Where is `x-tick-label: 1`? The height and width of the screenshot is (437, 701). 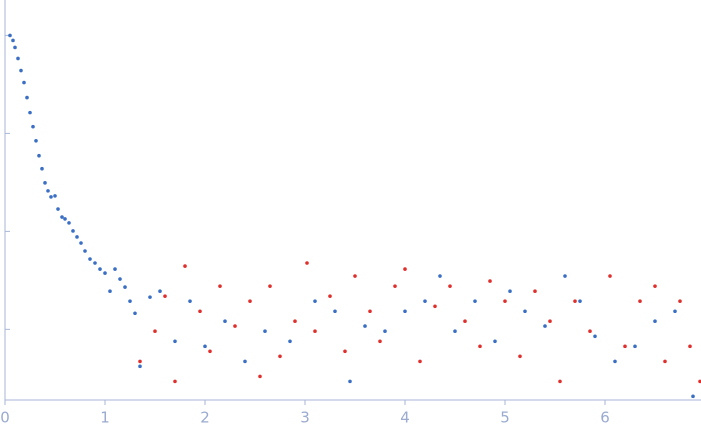
x-tick-label: 1 is located at coordinates (105, 418).